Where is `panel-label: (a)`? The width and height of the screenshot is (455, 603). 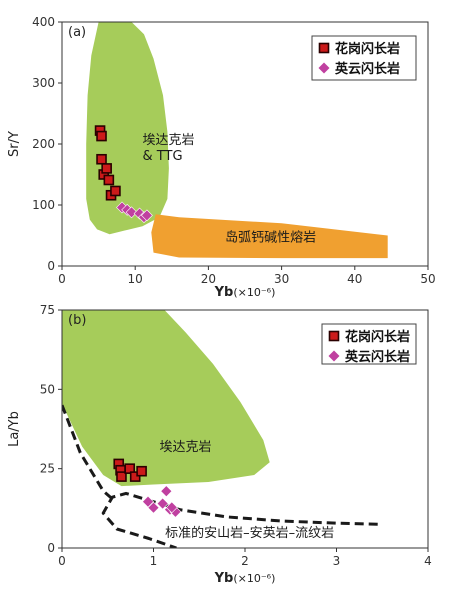
panel-label: (a) is located at coordinates (77, 32).